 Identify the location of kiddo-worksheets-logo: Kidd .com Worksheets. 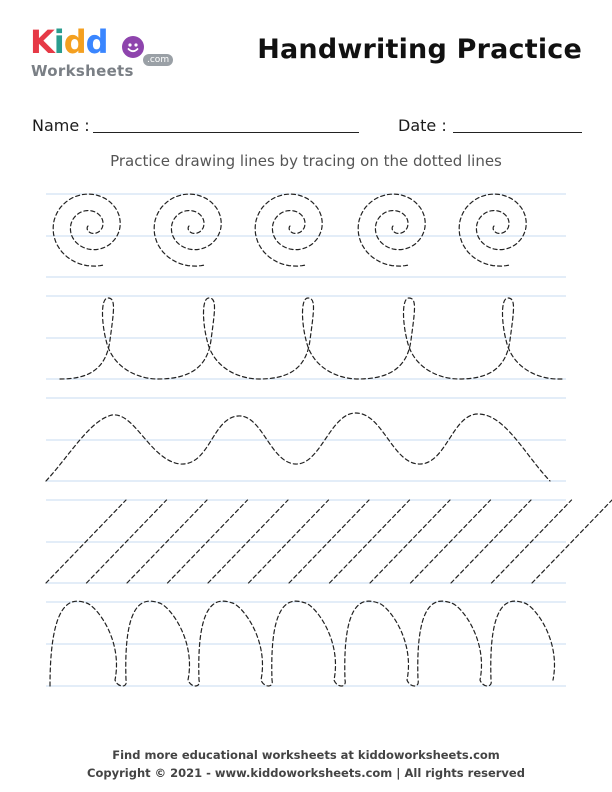
(102, 57).